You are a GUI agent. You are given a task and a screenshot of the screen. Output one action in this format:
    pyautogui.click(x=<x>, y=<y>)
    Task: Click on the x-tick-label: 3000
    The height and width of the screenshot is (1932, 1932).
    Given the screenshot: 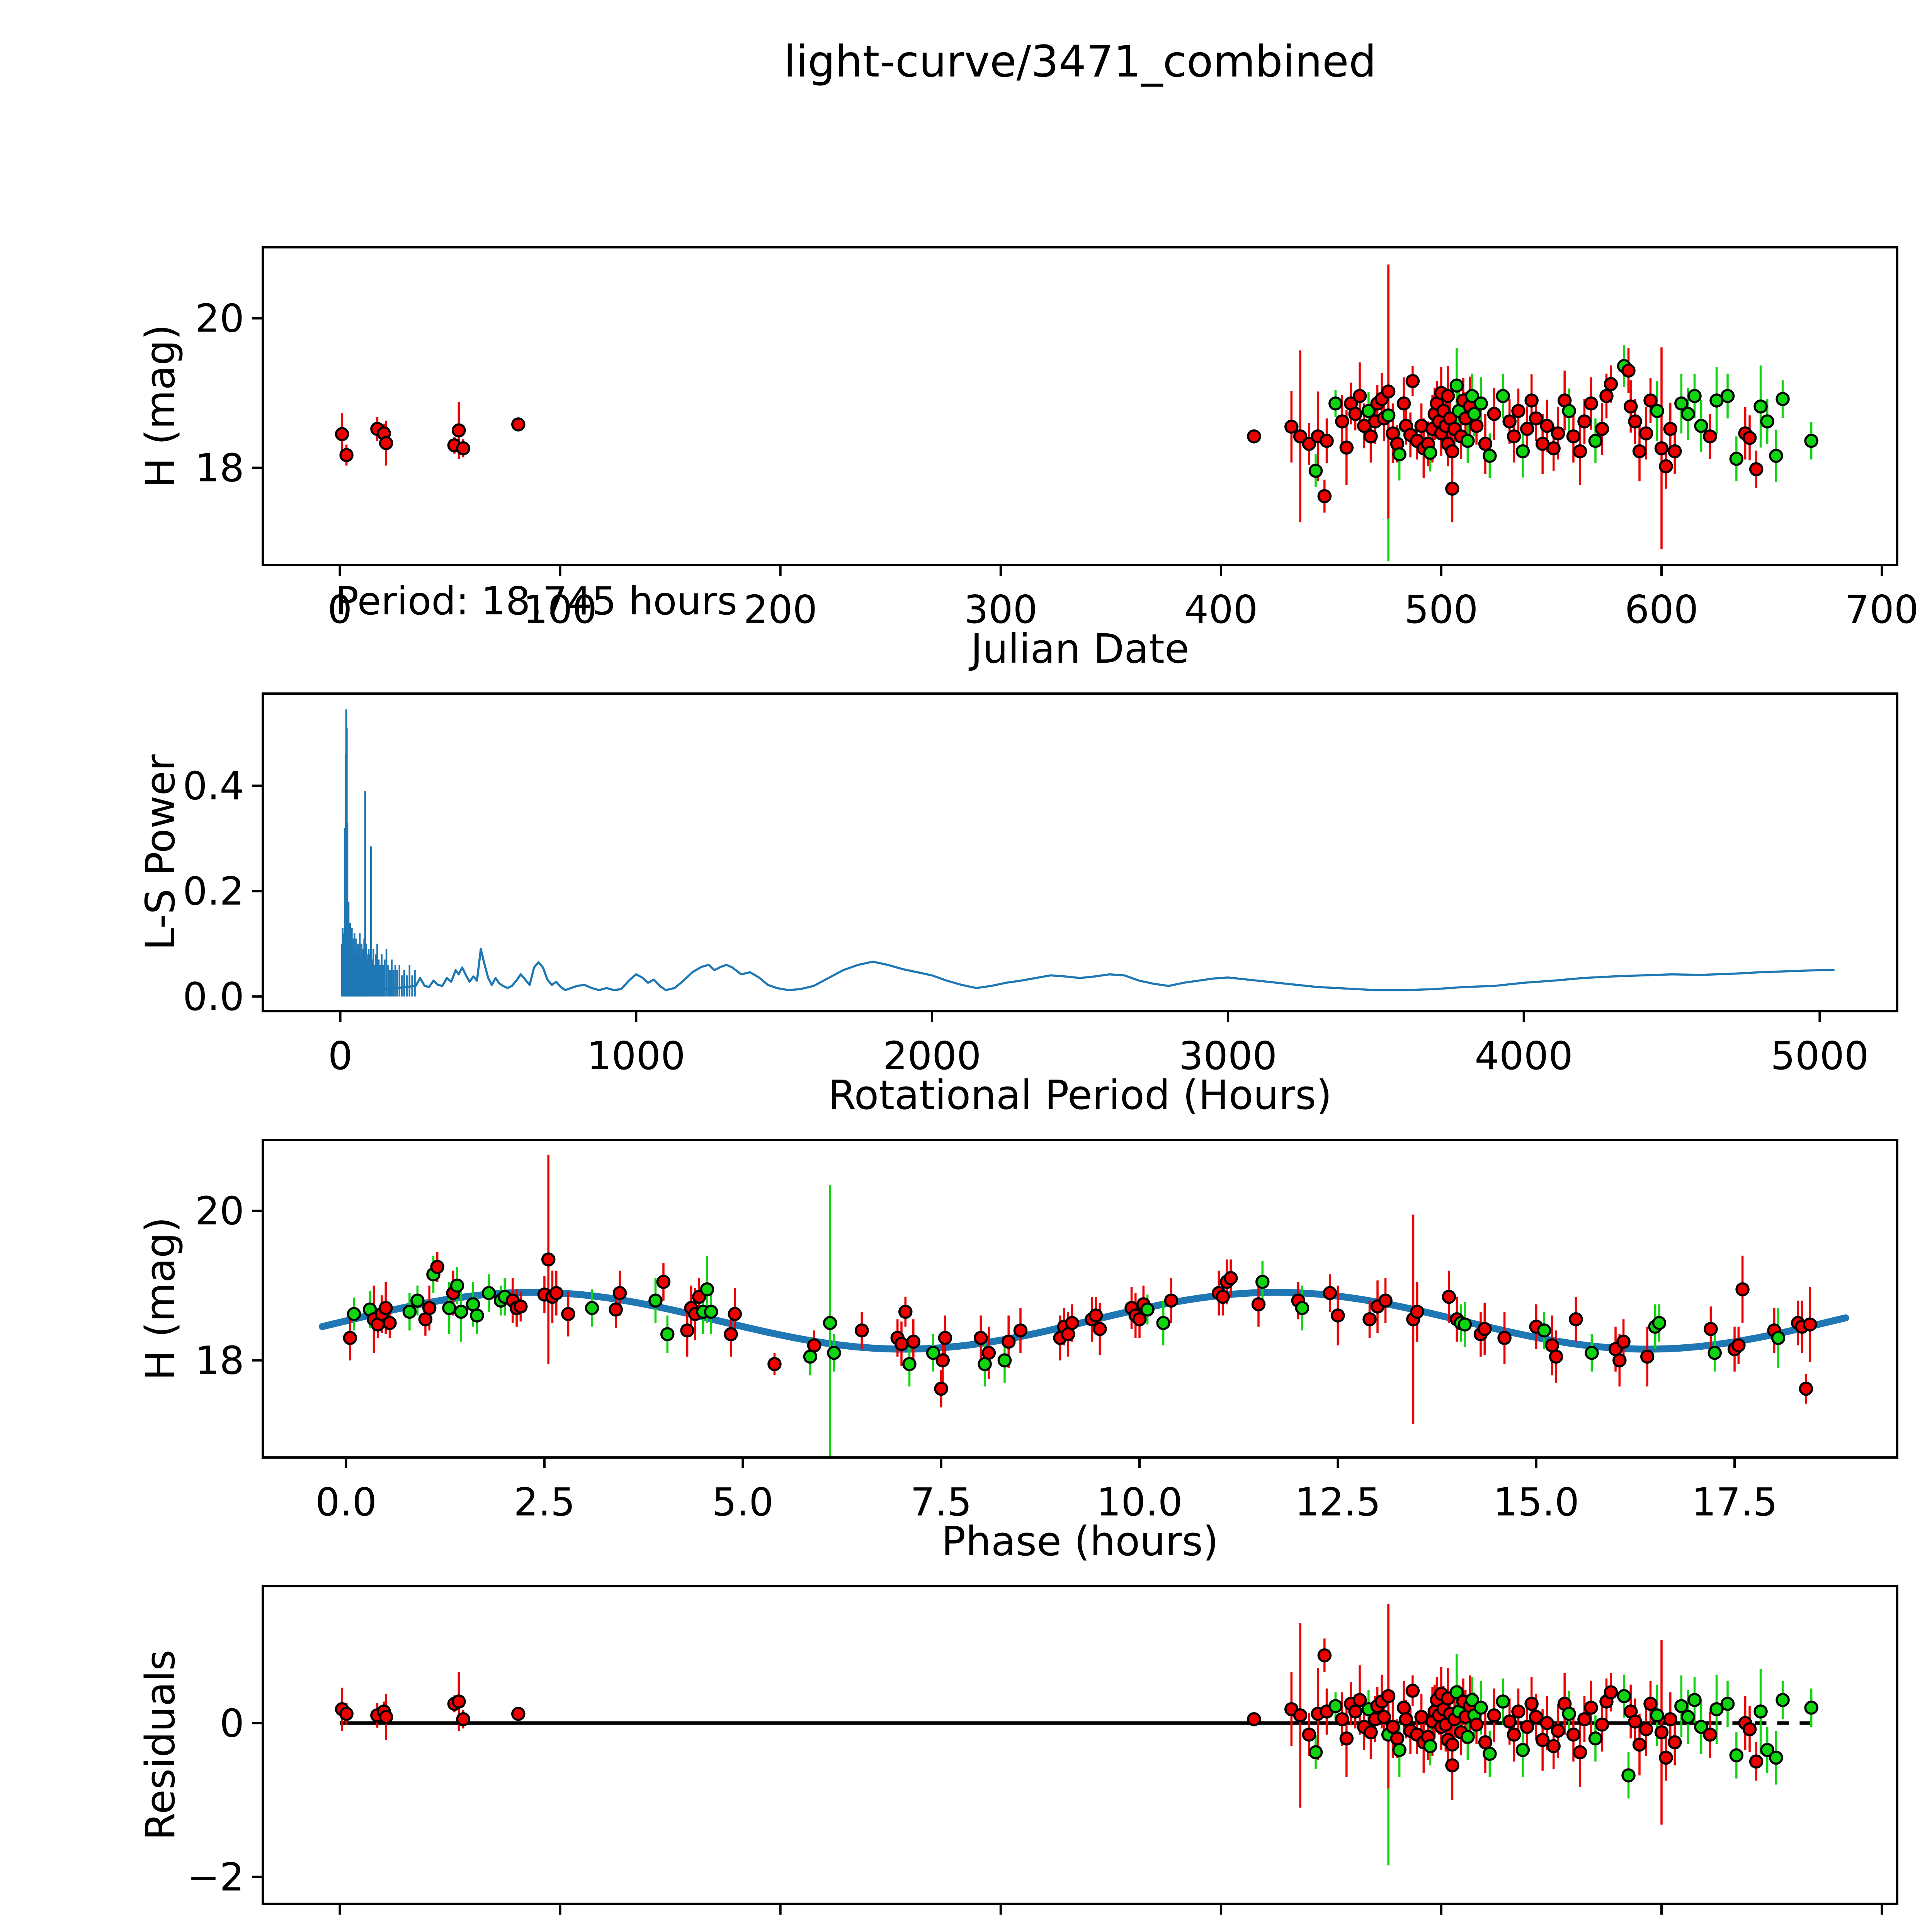 What is the action you would take?
    pyautogui.click(x=1228, y=1056)
    